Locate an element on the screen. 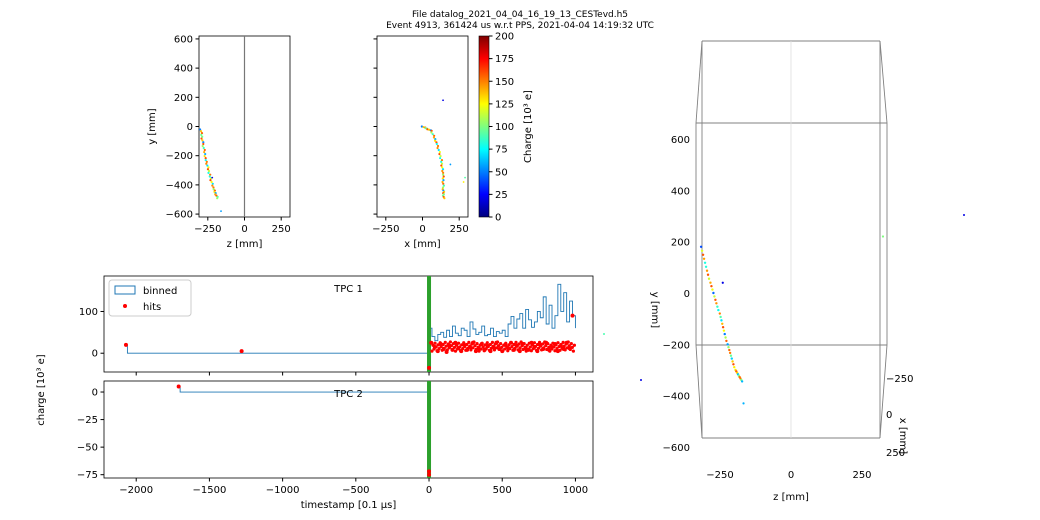 This screenshot has height=520, width=1040. x-tick-label: 250 is located at coordinates (459, 229).